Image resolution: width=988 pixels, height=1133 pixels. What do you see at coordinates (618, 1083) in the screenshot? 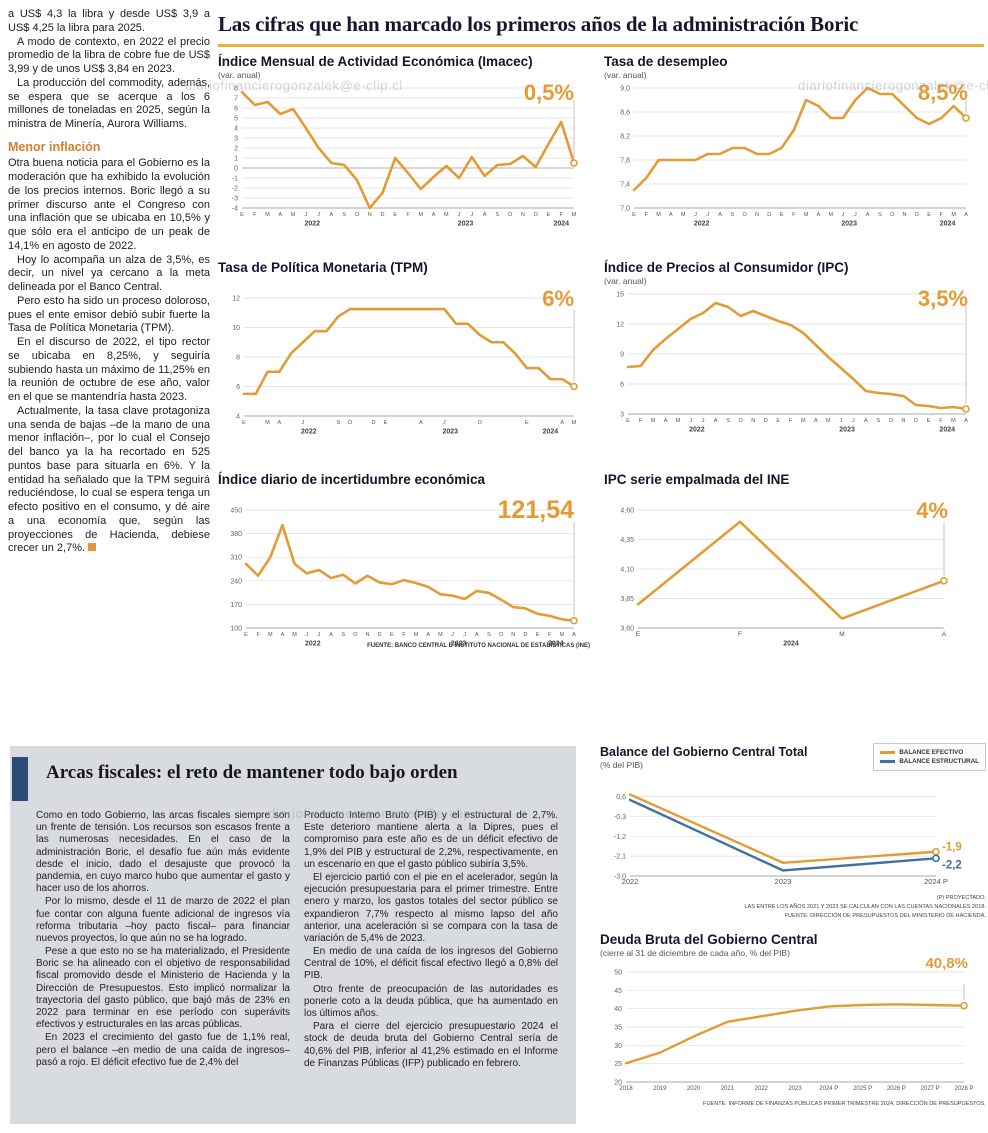
I see `svg-text: 20` at bounding box center [618, 1083].